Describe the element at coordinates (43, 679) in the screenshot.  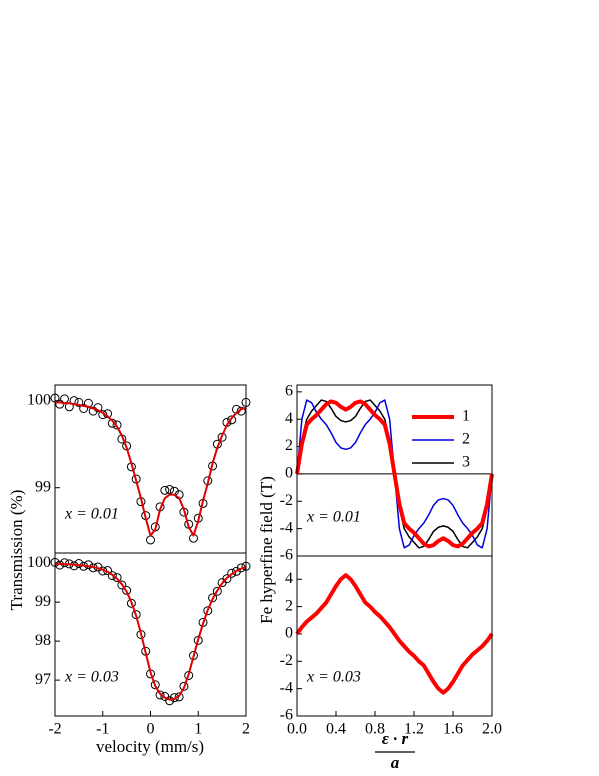
I see `y-tick-label: 97` at that location.